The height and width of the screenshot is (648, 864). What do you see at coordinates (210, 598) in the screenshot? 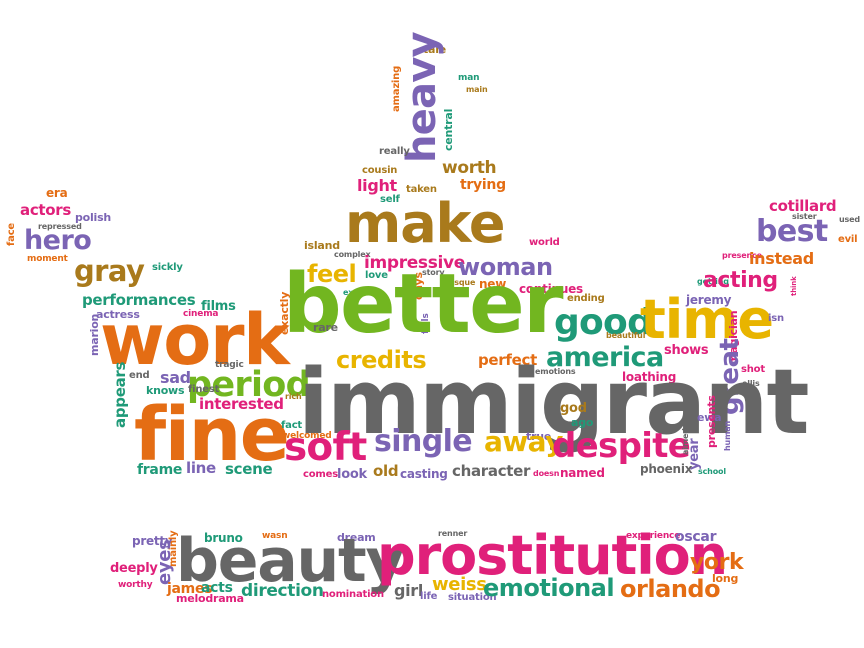
I see `word: melodrama` at bounding box center [210, 598].